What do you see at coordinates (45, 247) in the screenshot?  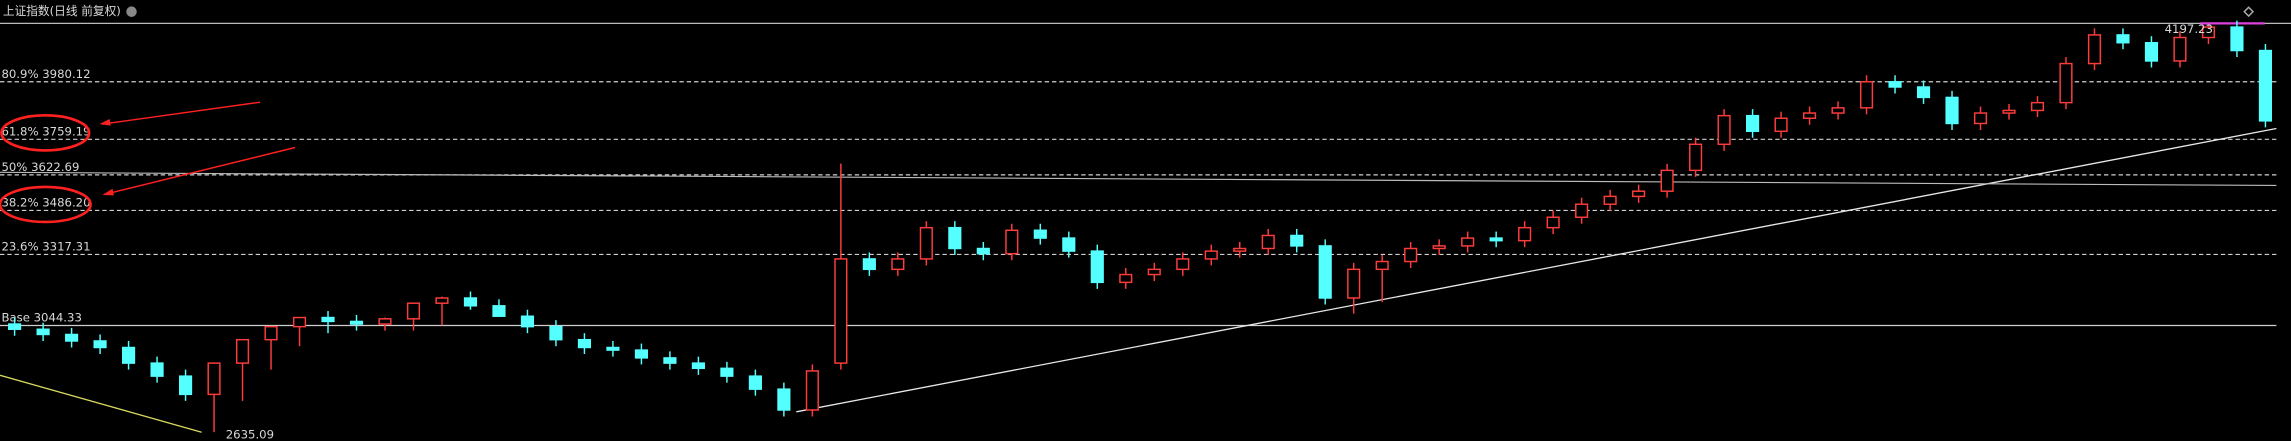 I see `level-label: 23.6% 3317.31` at bounding box center [45, 247].